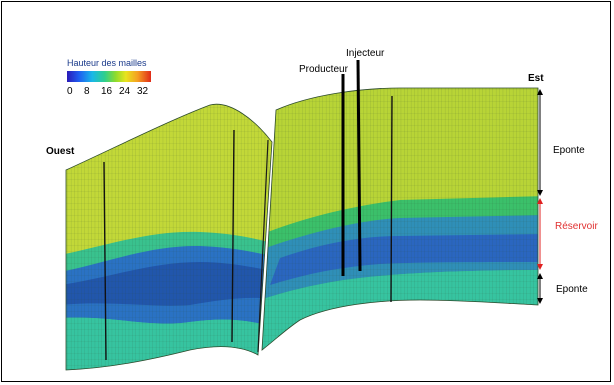 The width and height of the screenshot is (614, 385). I want to click on legend-title: Hauteur des mailles, so click(107, 63).